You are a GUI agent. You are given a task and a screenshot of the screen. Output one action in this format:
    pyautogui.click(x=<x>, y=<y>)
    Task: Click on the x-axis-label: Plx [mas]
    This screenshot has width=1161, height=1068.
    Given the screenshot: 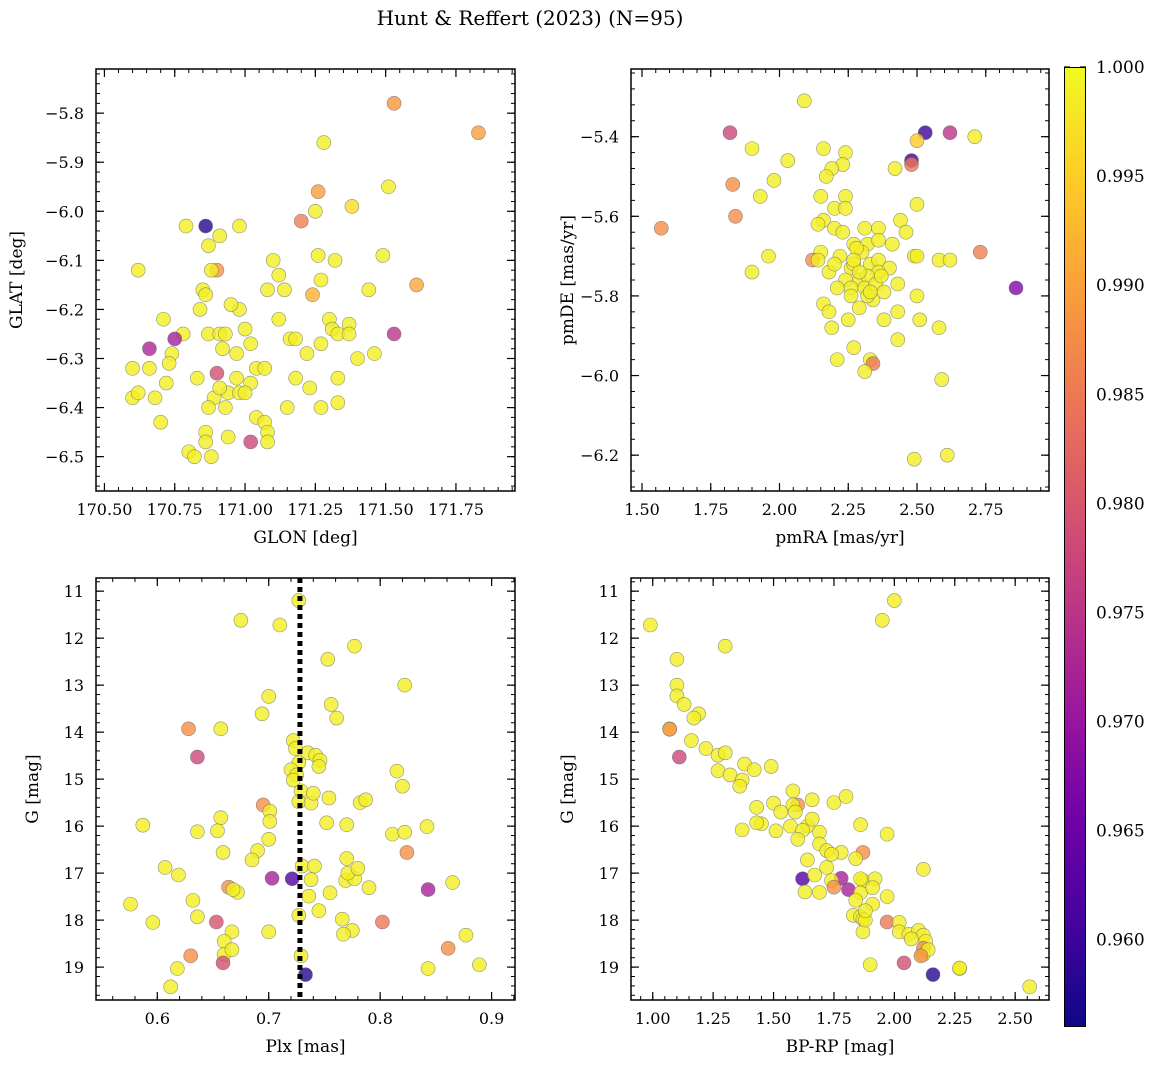 What is the action you would take?
    pyautogui.click(x=305, y=1047)
    